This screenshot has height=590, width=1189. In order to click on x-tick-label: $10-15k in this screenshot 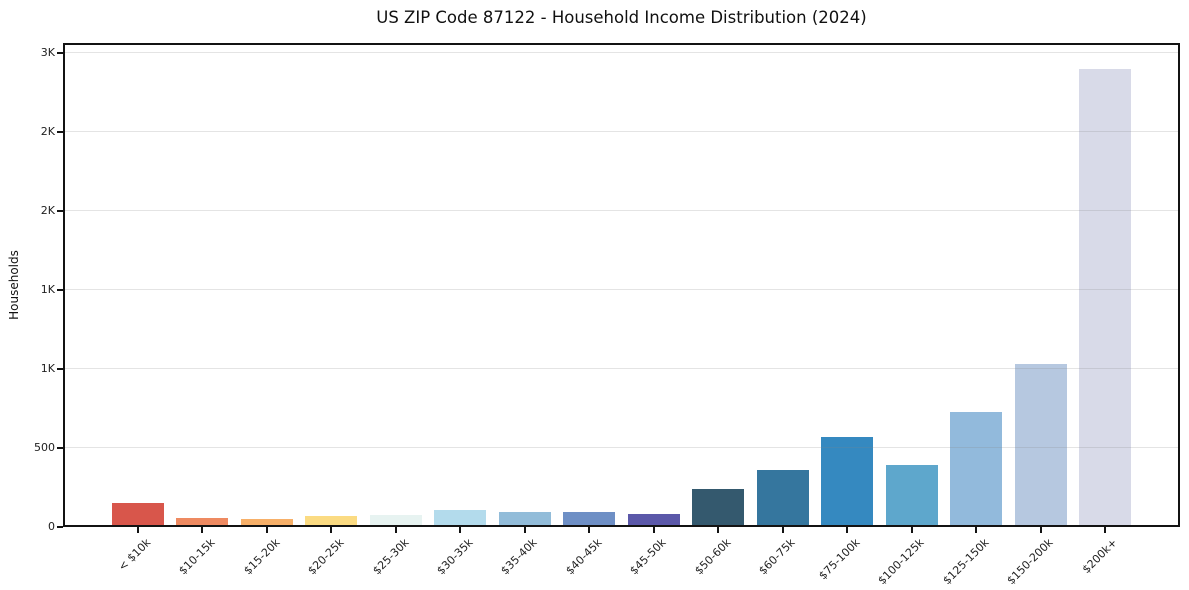, I will do `click(197, 557)`.